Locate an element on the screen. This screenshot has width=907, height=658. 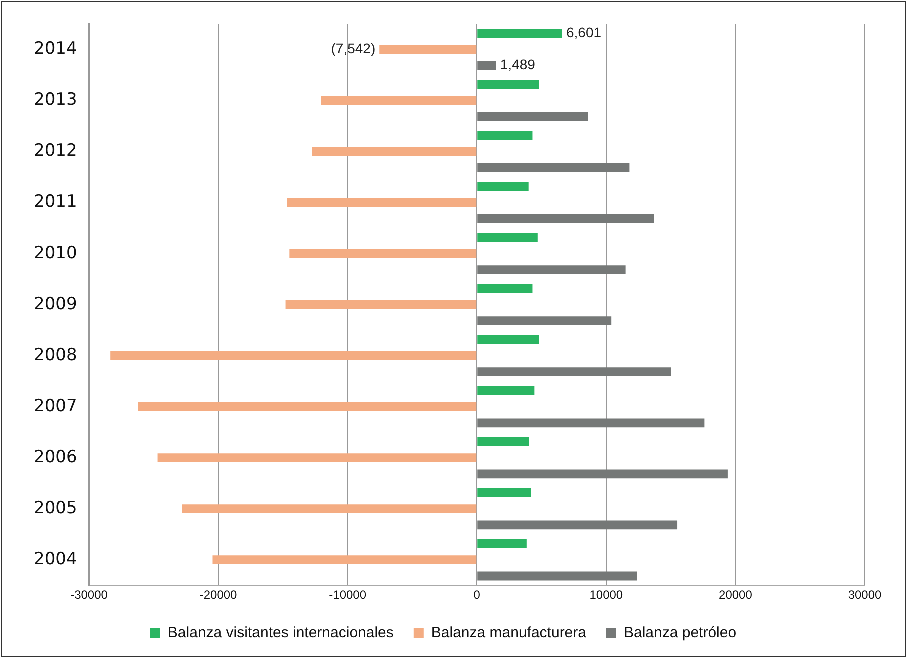
y-tick-label: 2012 is located at coordinates (56, 151).